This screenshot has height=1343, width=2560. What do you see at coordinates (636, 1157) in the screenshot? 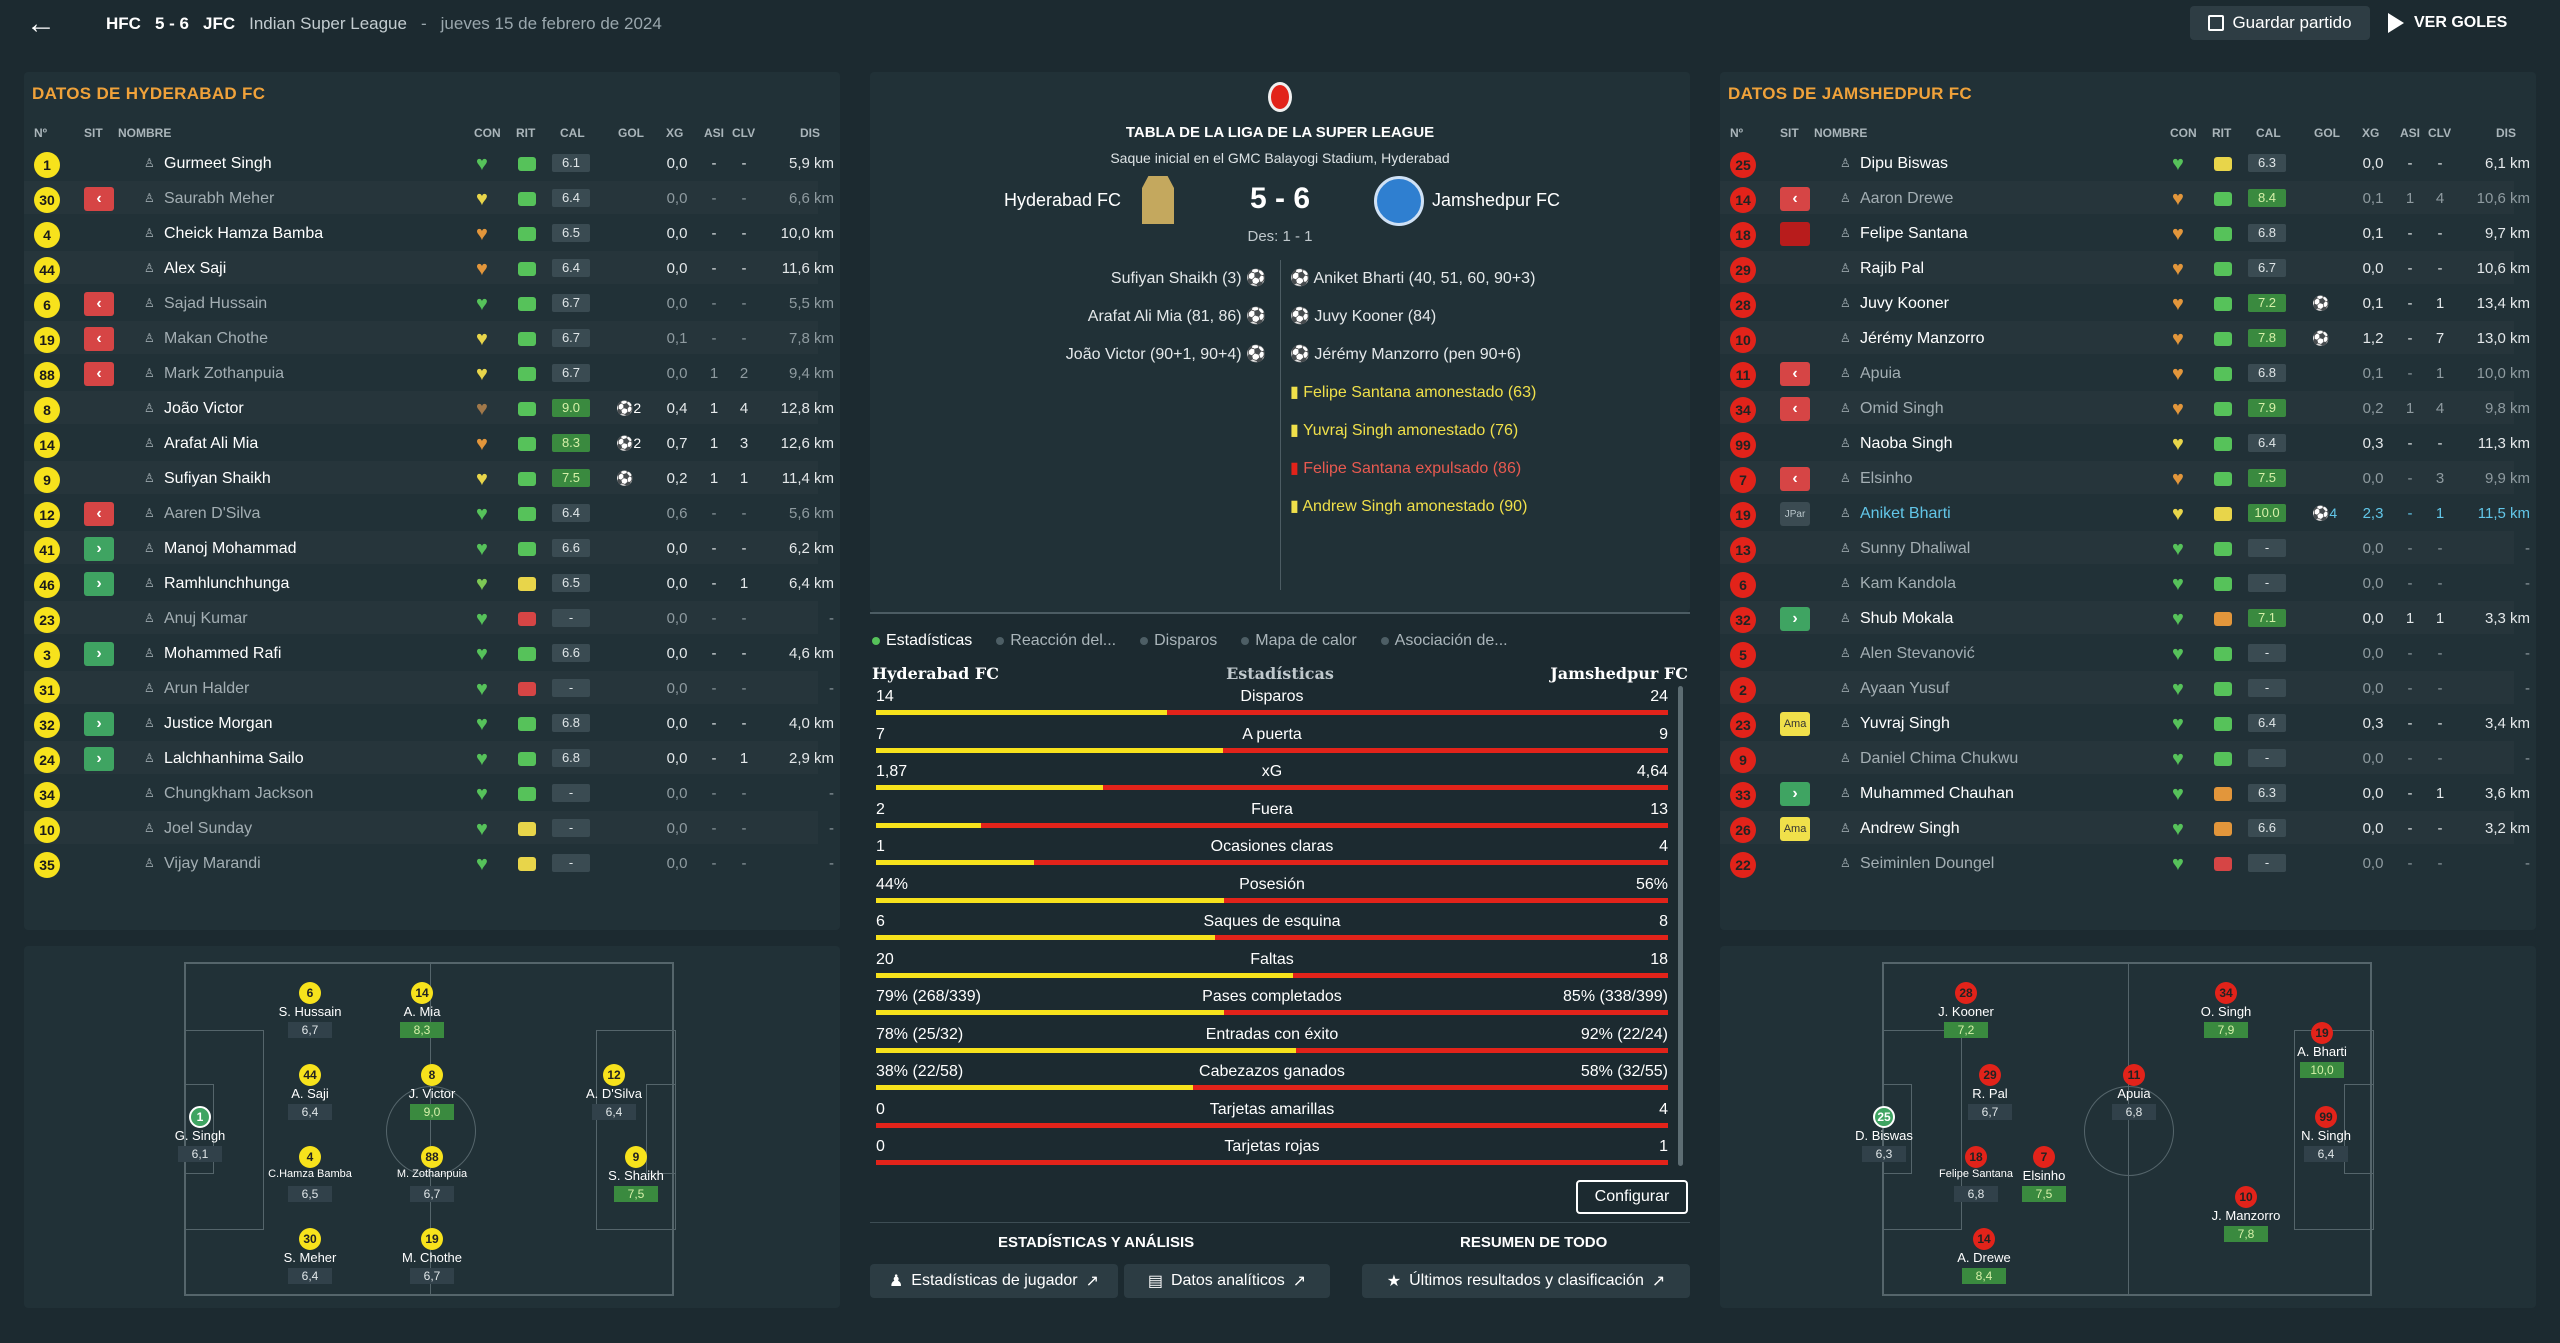
I see `lineup-player-number: 9` at bounding box center [636, 1157].